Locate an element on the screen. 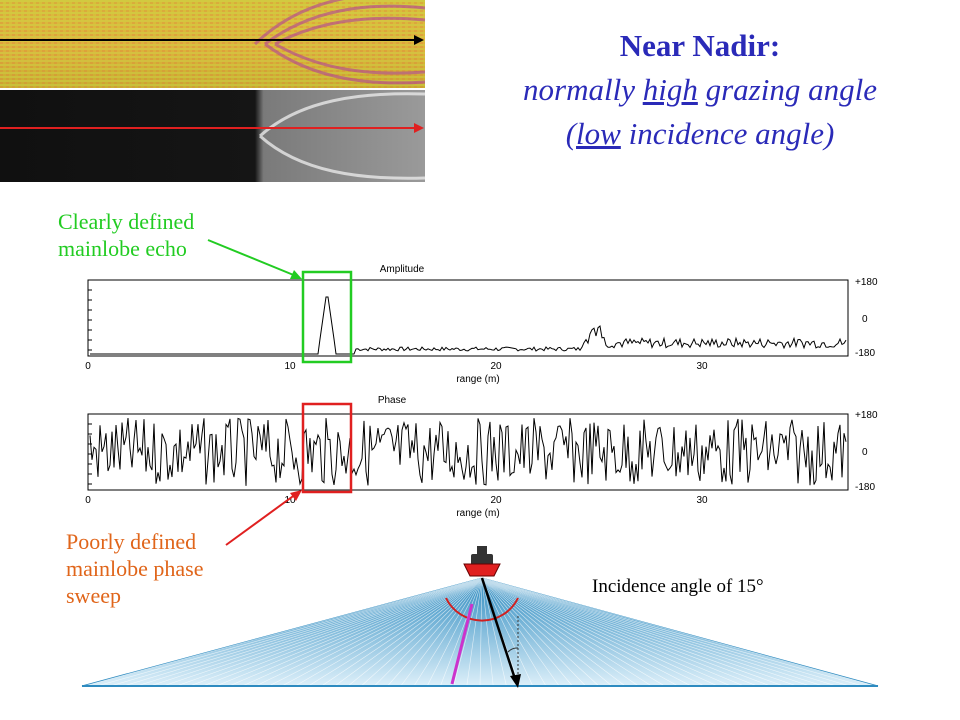 This screenshot has height=720, width=960. subtitle-line-1: normally high grazing angle is located at coordinates (700, 89).